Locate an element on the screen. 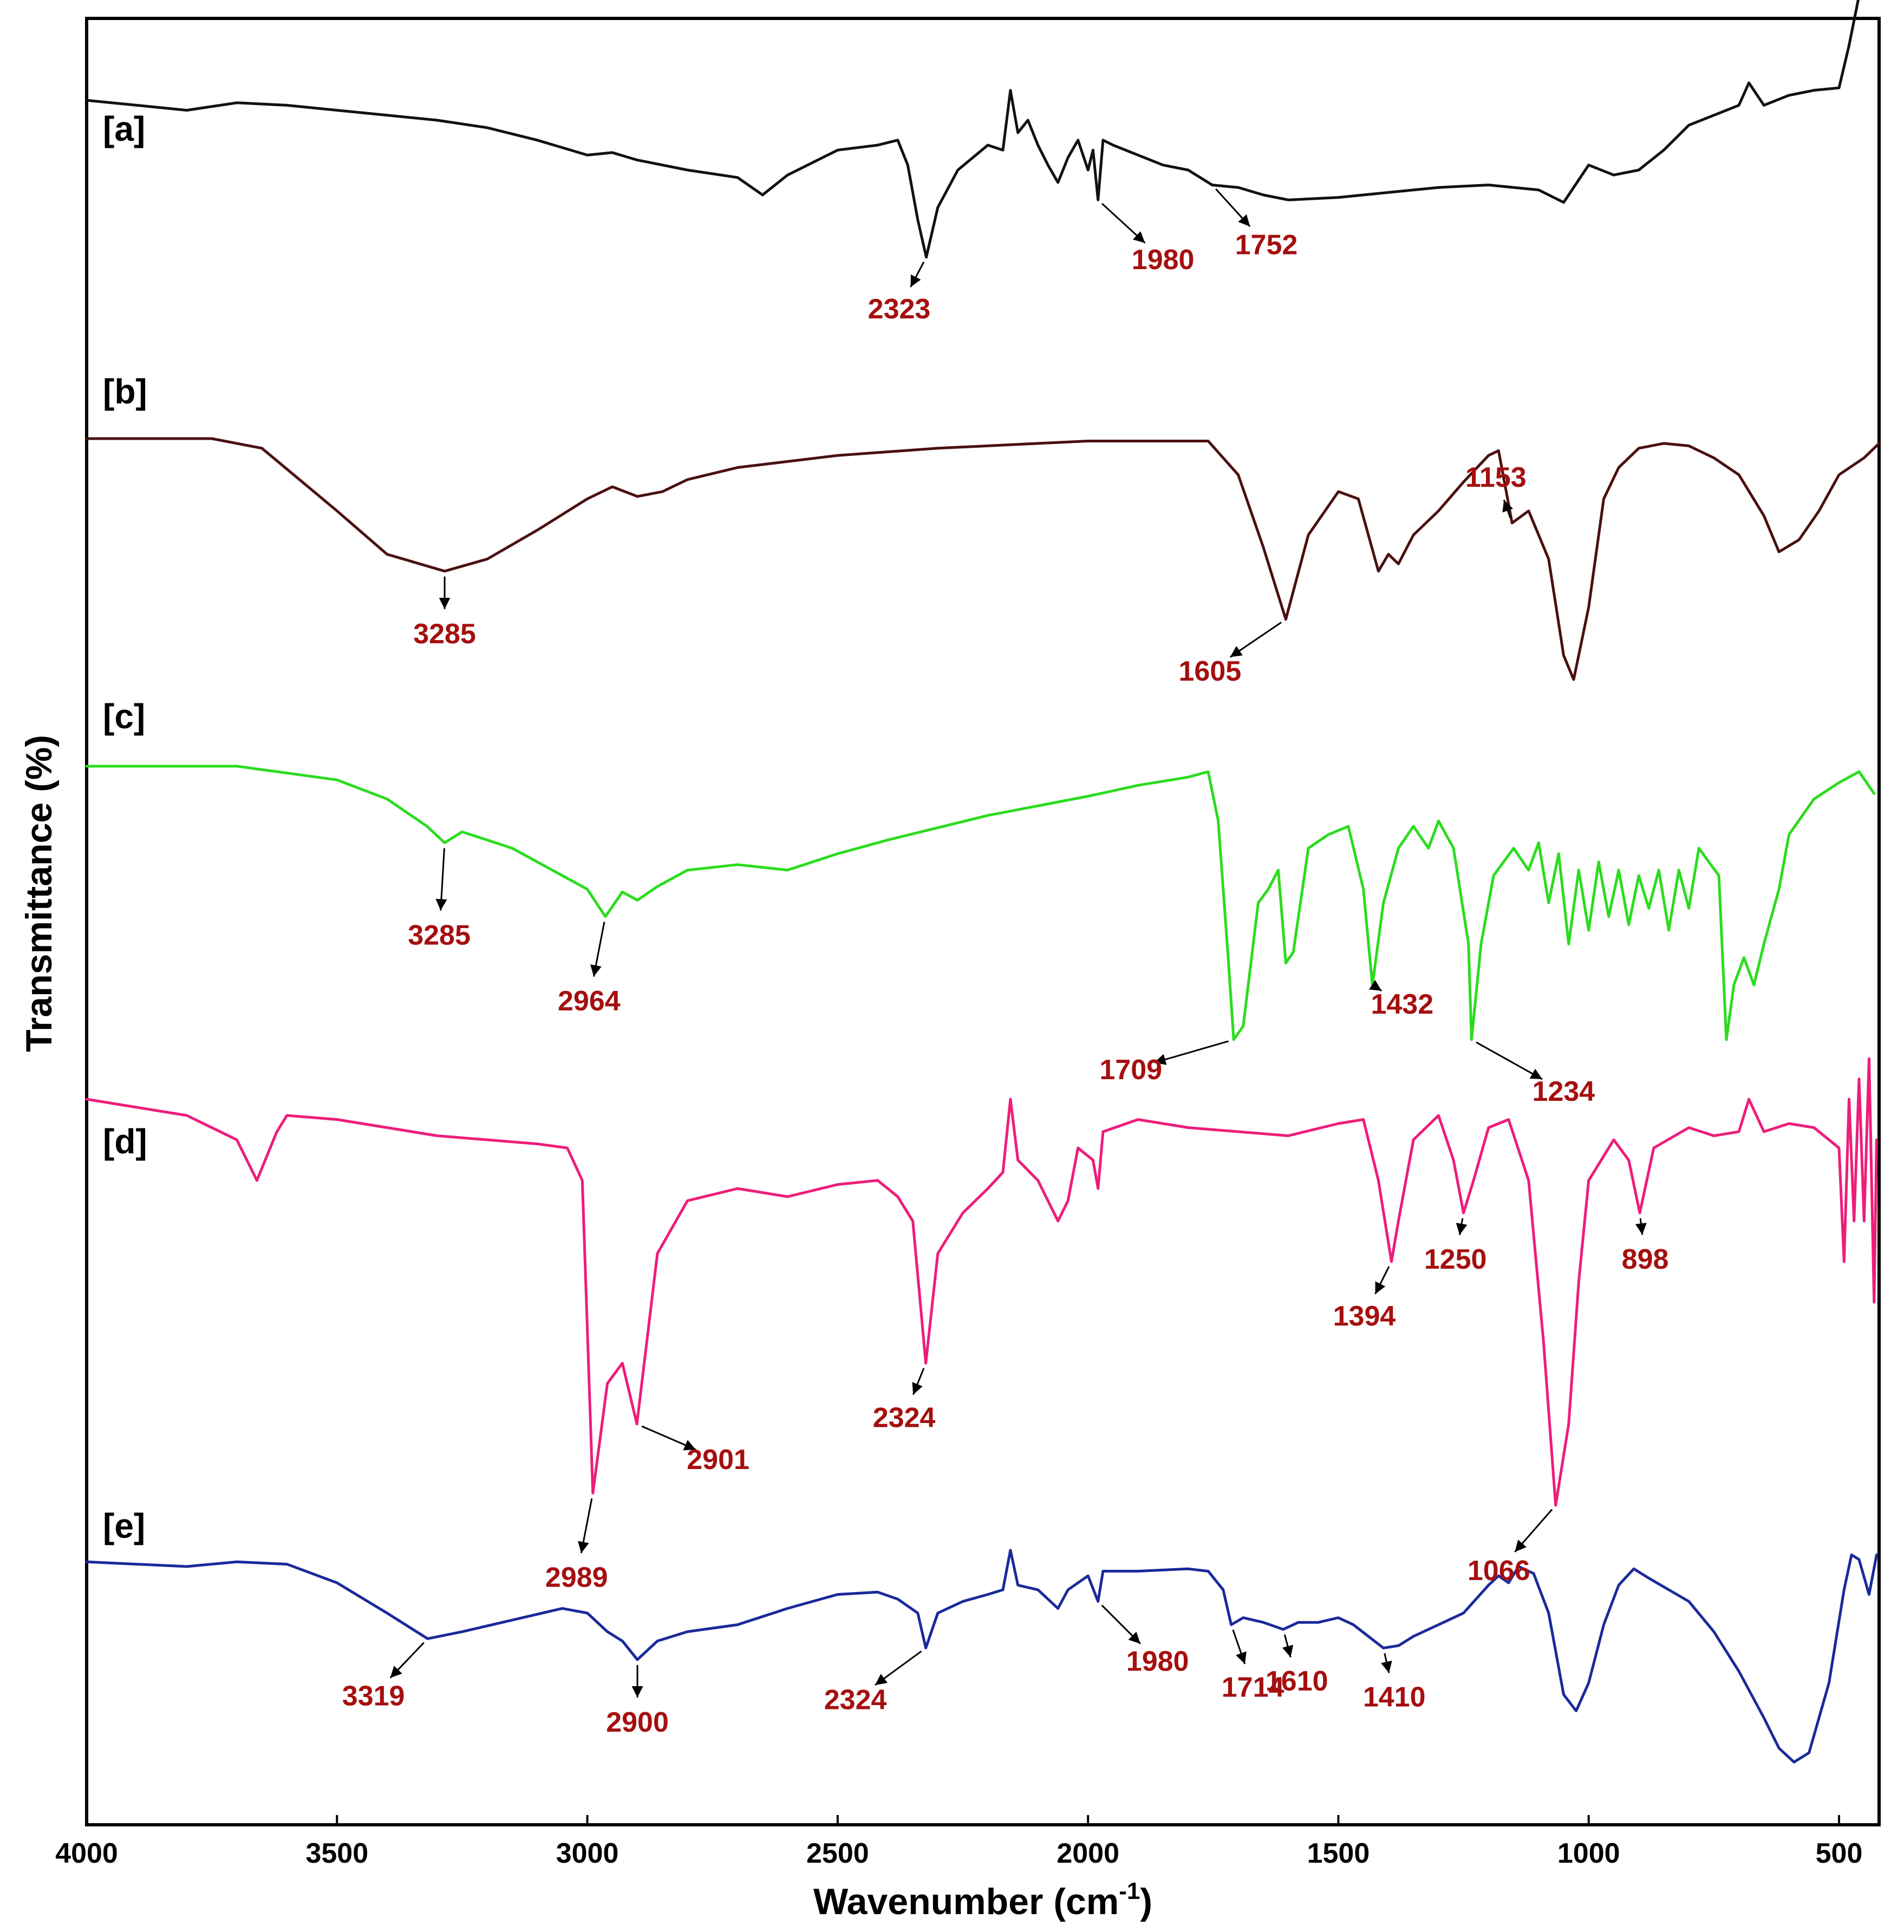 The image size is (1904, 1932). x-tick-label: 3000 is located at coordinates (588, 1853).